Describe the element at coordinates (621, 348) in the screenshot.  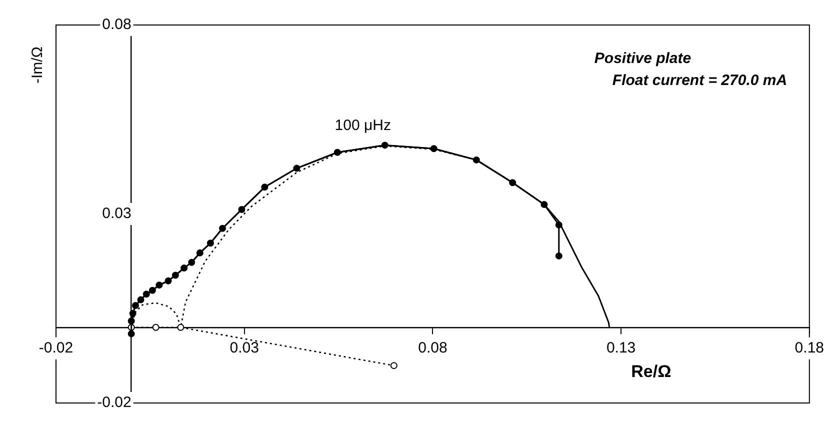
I see `x-tick-label: 0.13` at that location.